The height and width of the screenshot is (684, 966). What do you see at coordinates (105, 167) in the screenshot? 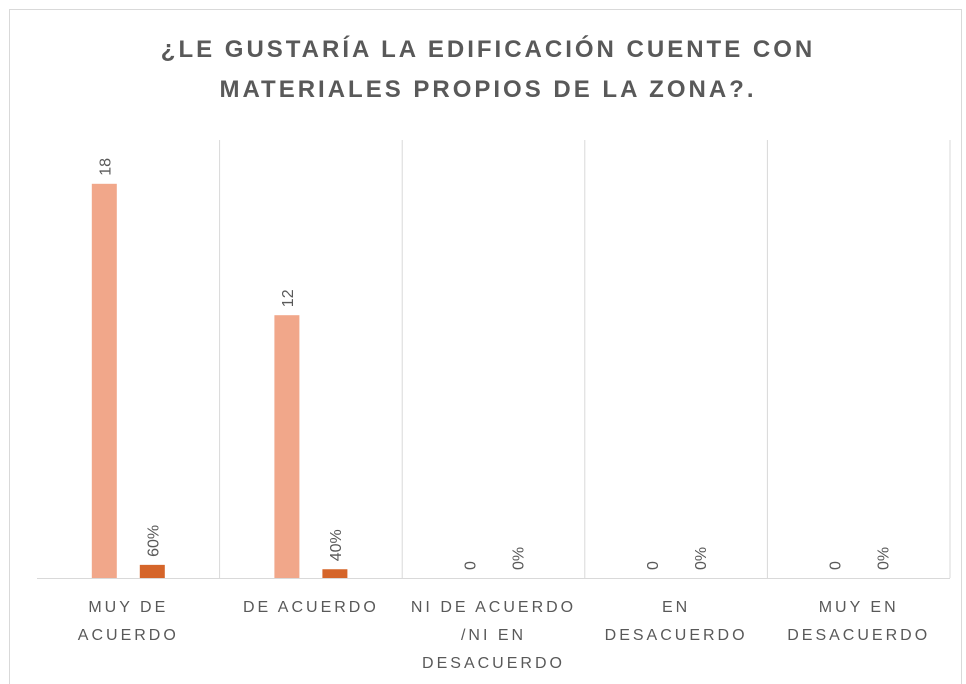
I see `data-label: 18` at bounding box center [105, 167].